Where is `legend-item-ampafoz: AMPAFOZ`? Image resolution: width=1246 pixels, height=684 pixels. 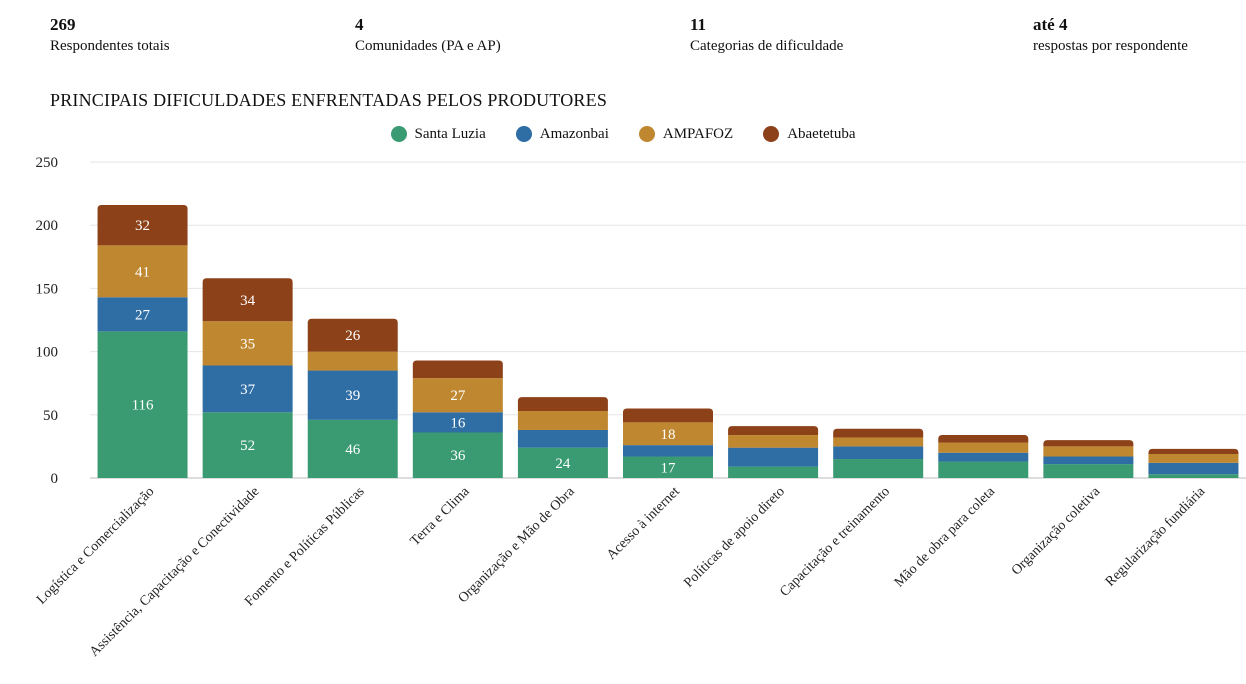 legend-item-ampafoz: AMPAFOZ is located at coordinates (686, 134).